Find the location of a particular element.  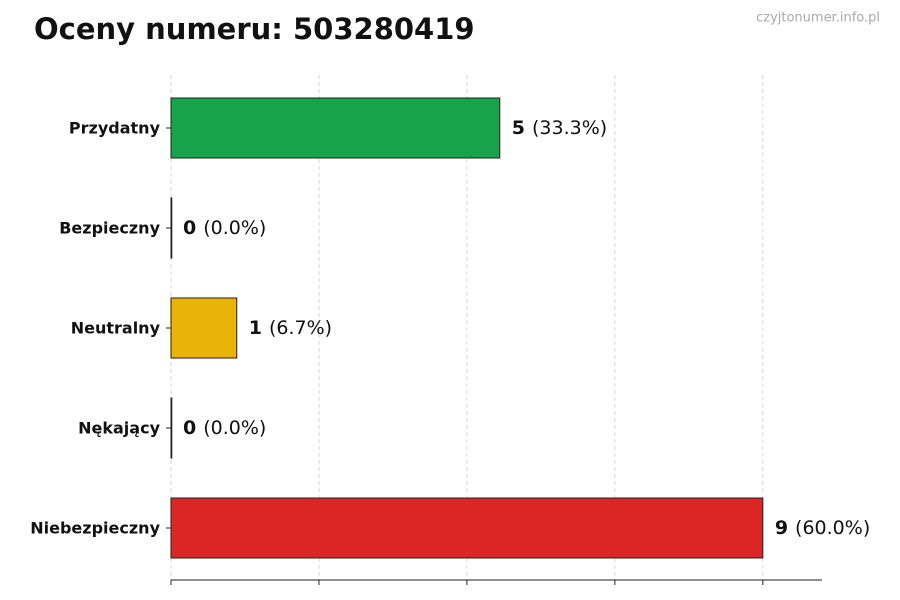

y-tick-label: Niebezpieczny is located at coordinates (95, 528).